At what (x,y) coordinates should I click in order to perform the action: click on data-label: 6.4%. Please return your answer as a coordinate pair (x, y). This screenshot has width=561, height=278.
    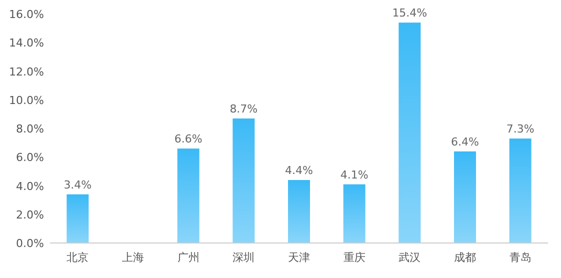
    Looking at the image, I should click on (465, 141).